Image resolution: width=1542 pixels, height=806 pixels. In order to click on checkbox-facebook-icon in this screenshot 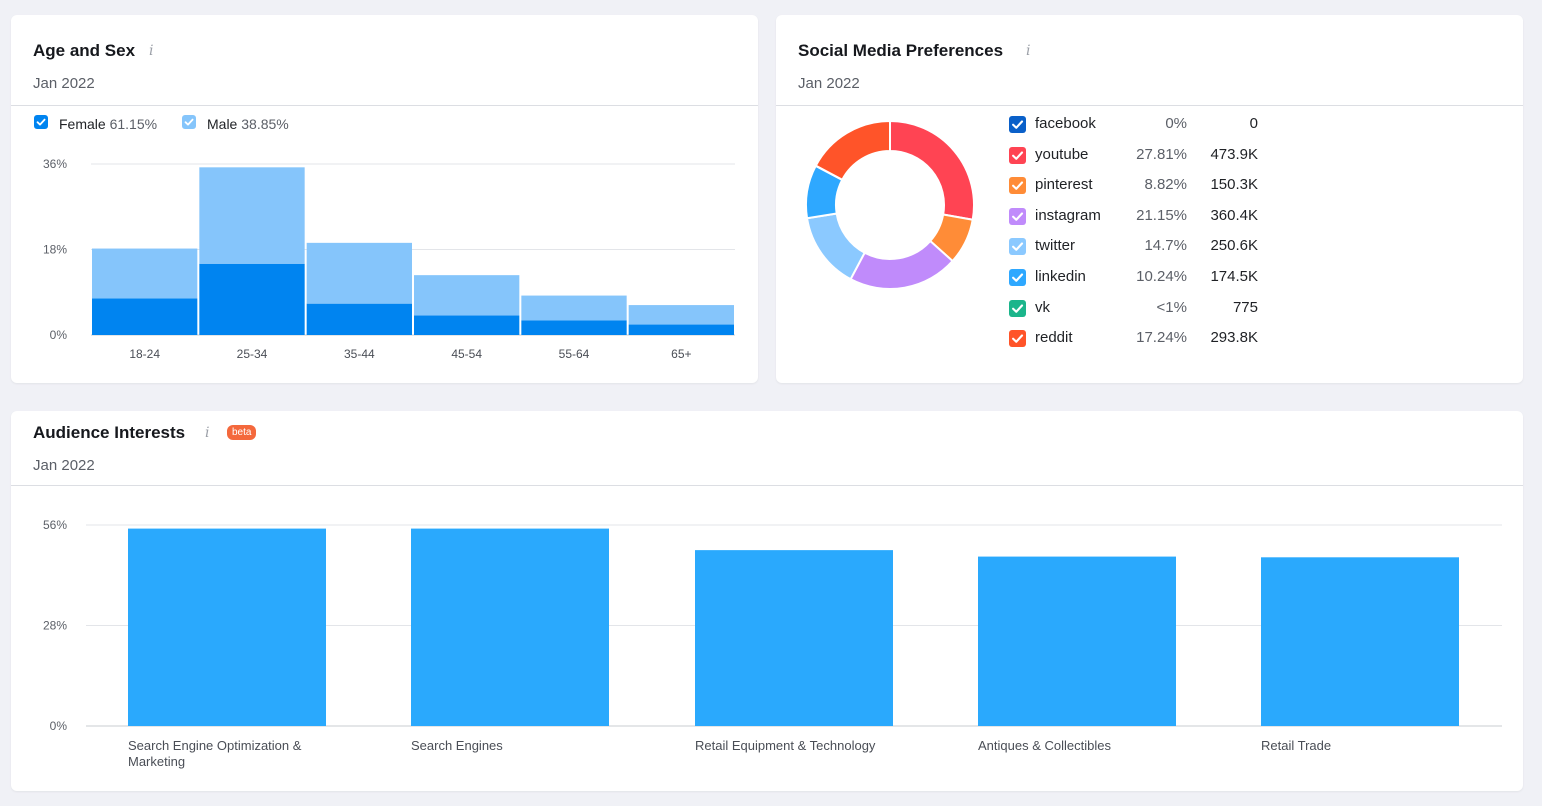, I will do `click(1017, 124)`.